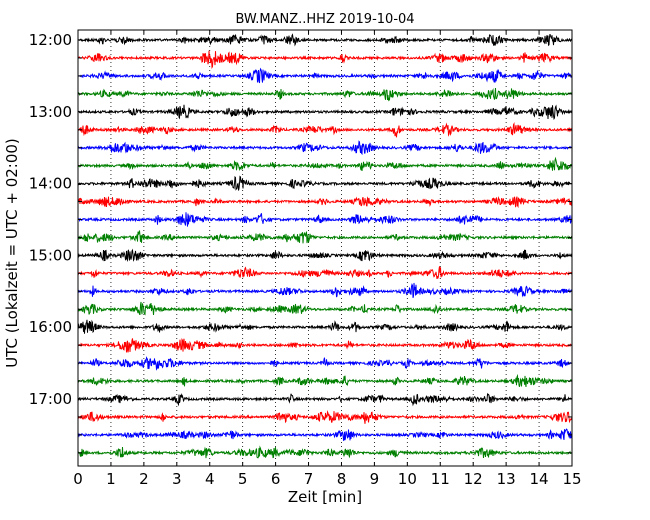 The height and width of the screenshot is (520, 650). What do you see at coordinates (276, 479) in the screenshot?
I see `x-tick-label: 6` at bounding box center [276, 479].